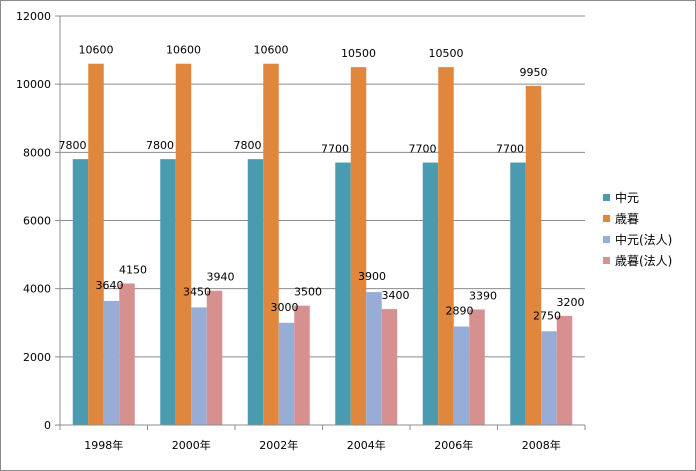 This screenshot has width=696, height=471. I want to click on y-tick-label: 4000, so click(37, 289).